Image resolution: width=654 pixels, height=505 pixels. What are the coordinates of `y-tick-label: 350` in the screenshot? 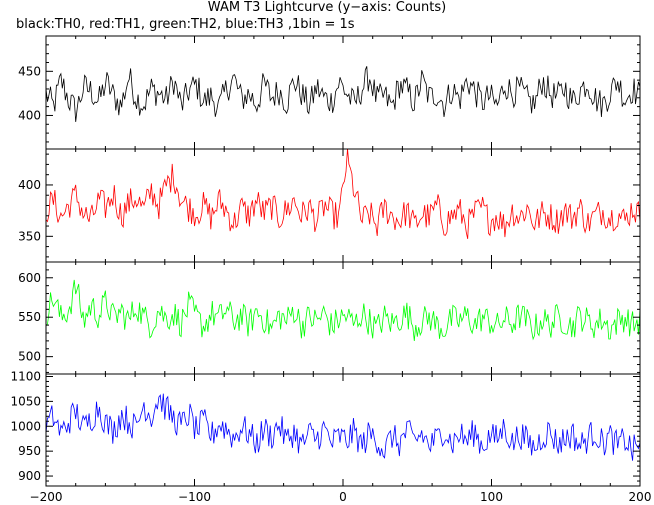 It's located at (29, 236).